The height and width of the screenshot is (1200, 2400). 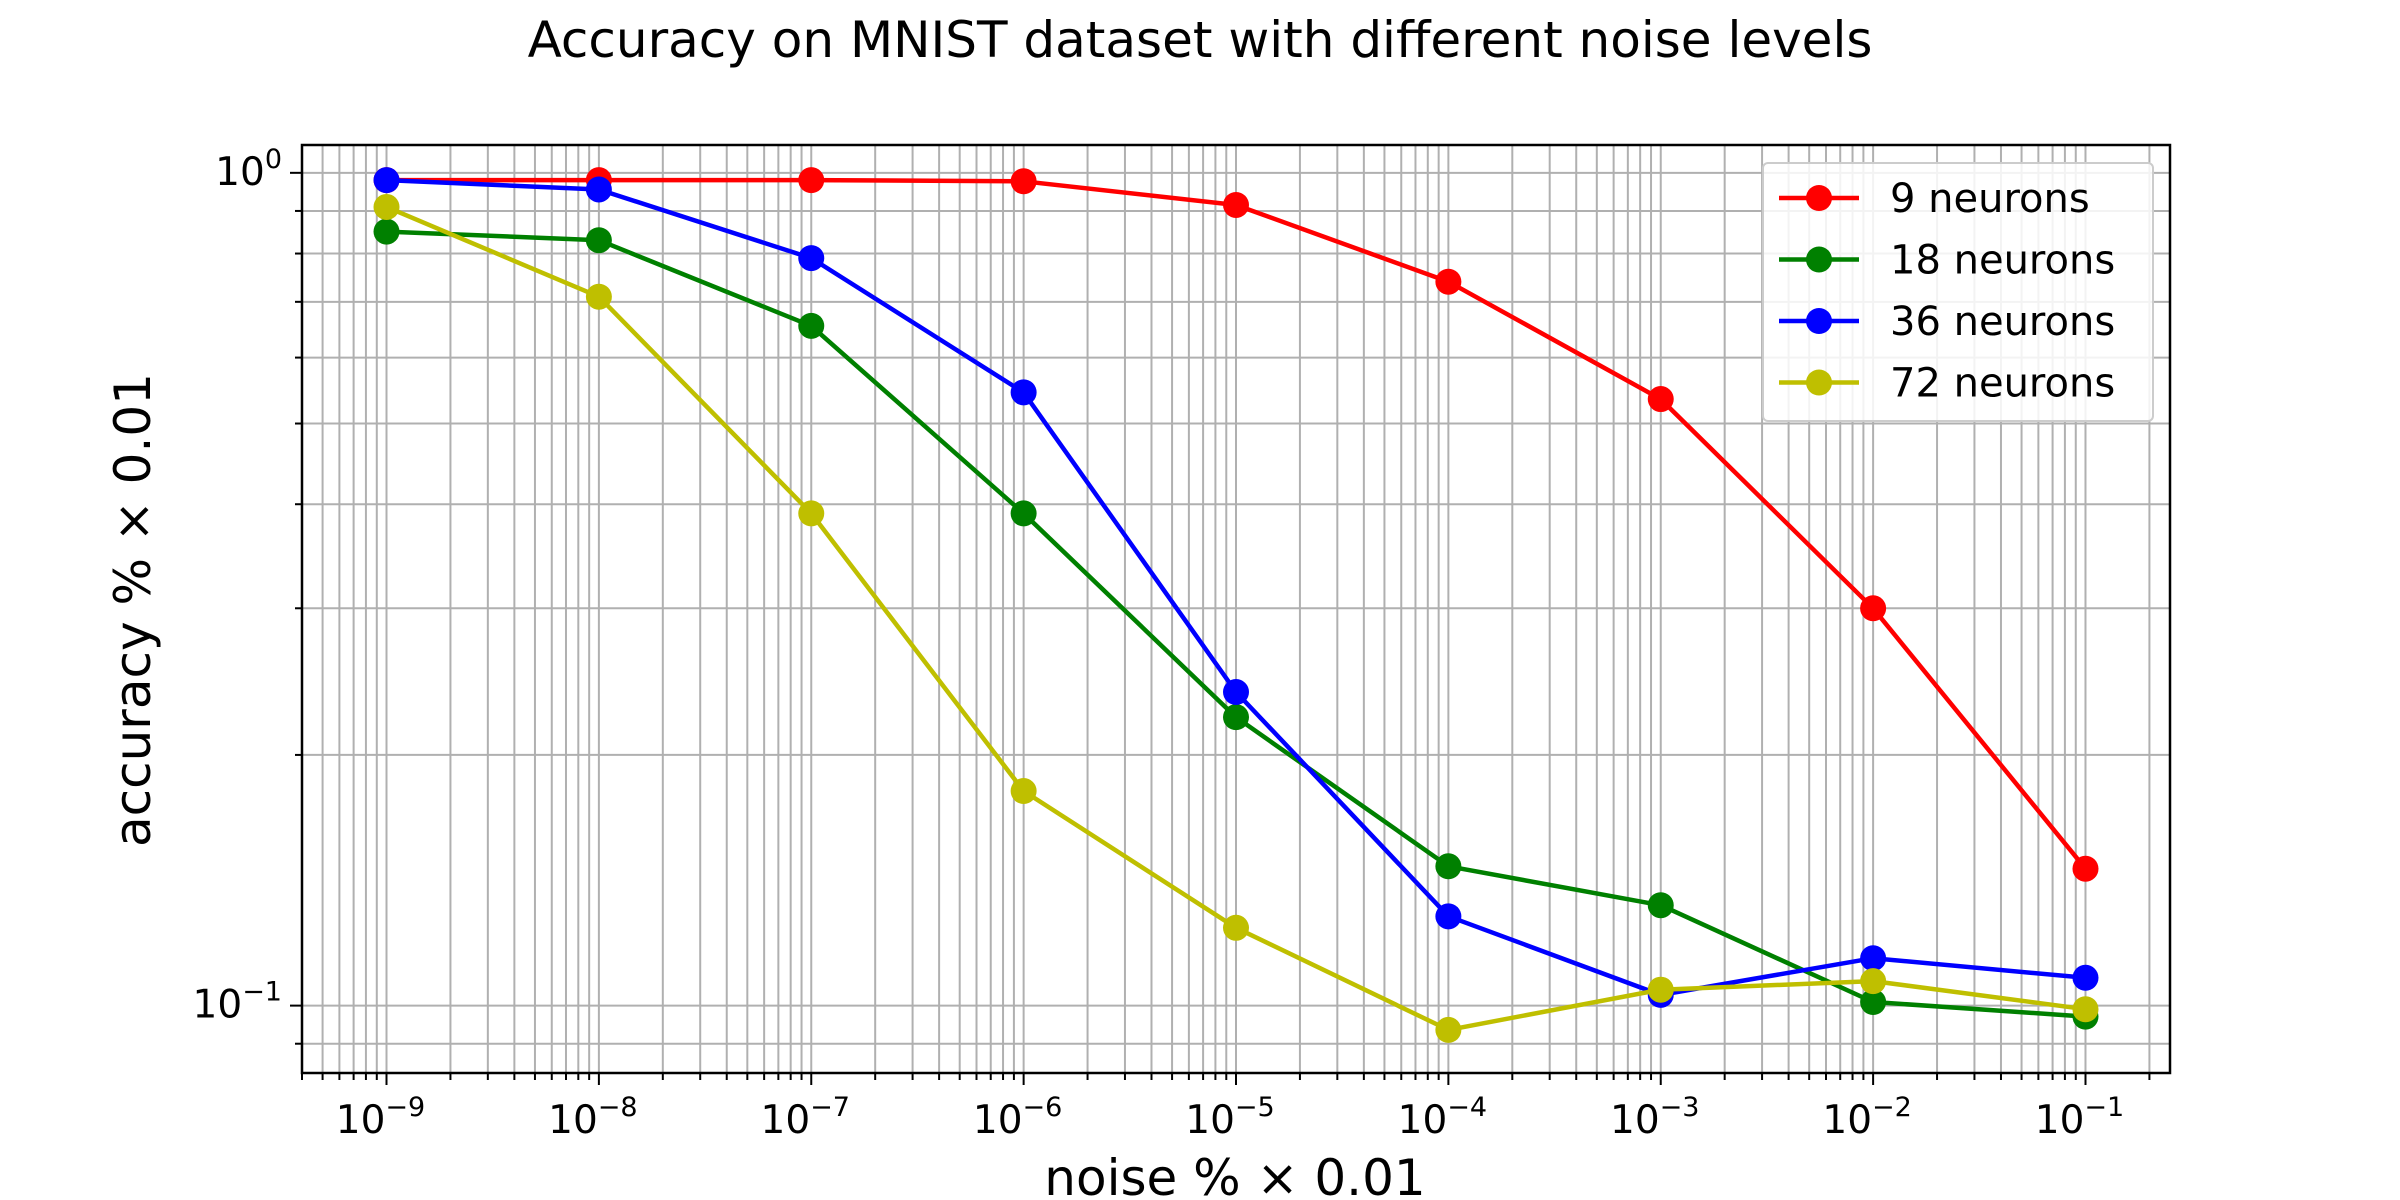 What do you see at coordinates (133, 610) in the screenshot?
I see `y-axis-label: accuracy % × 0.01` at bounding box center [133, 610].